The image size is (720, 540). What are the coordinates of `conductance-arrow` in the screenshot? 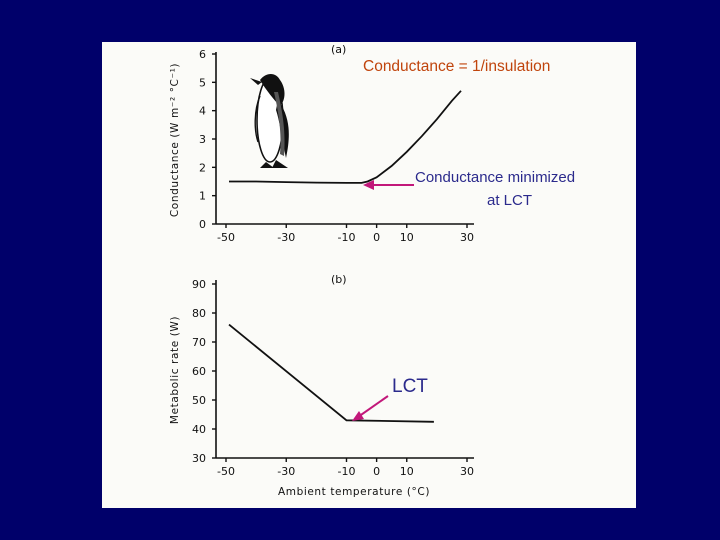 It's located at (388, 185).